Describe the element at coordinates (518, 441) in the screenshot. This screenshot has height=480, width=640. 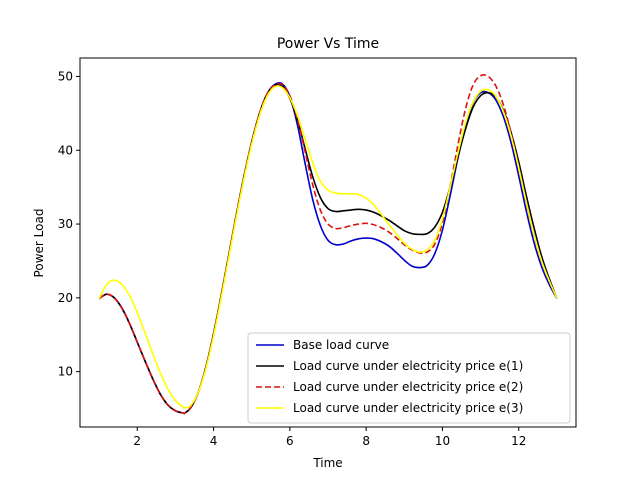
I see `x-tick-label: 12` at that location.